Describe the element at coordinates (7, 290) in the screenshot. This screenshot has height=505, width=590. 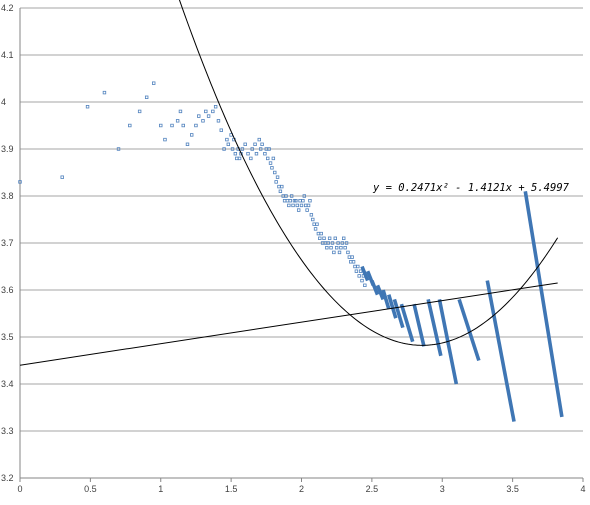
I see `y-tick-label: 3.6` at that location.